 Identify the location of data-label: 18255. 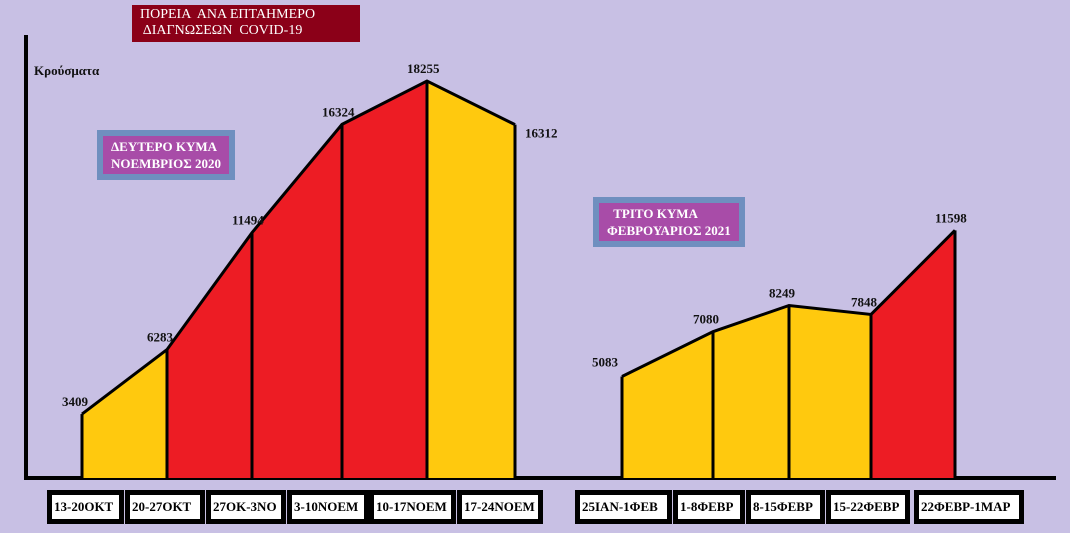
(423, 68).